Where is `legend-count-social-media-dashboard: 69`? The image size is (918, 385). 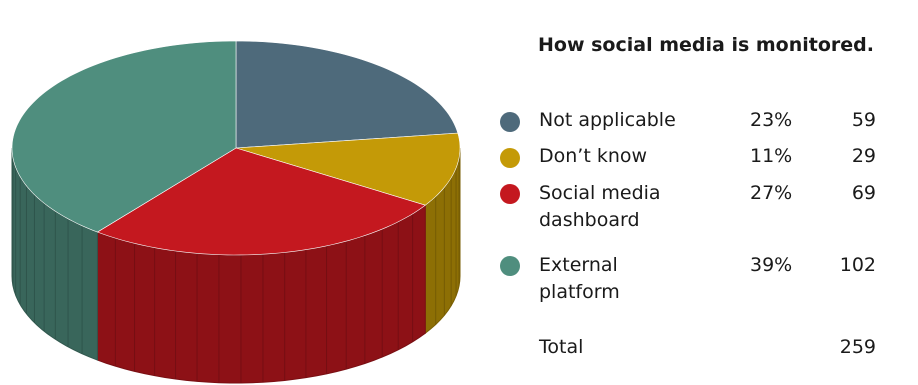
legend-count-social-media-dashboard: 69 is located at coordinates (863, 193).